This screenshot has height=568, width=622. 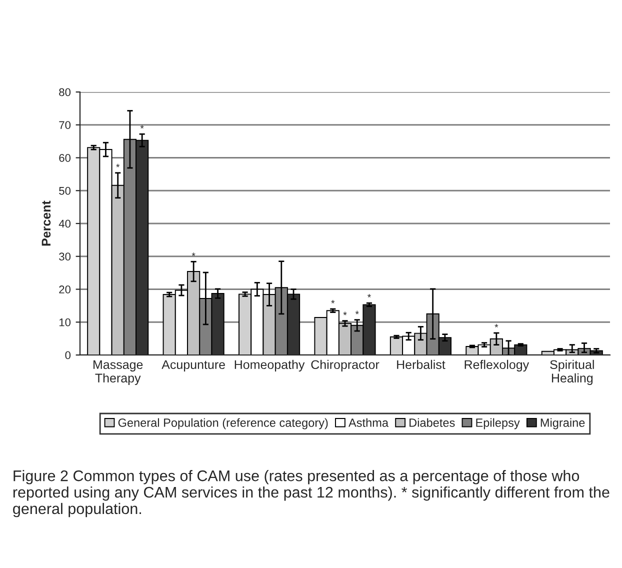 What do you see at coordinates (269, 366) in the screenshot?
I see `x-tick-label: Homeopathy` at bounding box center [269, 366].